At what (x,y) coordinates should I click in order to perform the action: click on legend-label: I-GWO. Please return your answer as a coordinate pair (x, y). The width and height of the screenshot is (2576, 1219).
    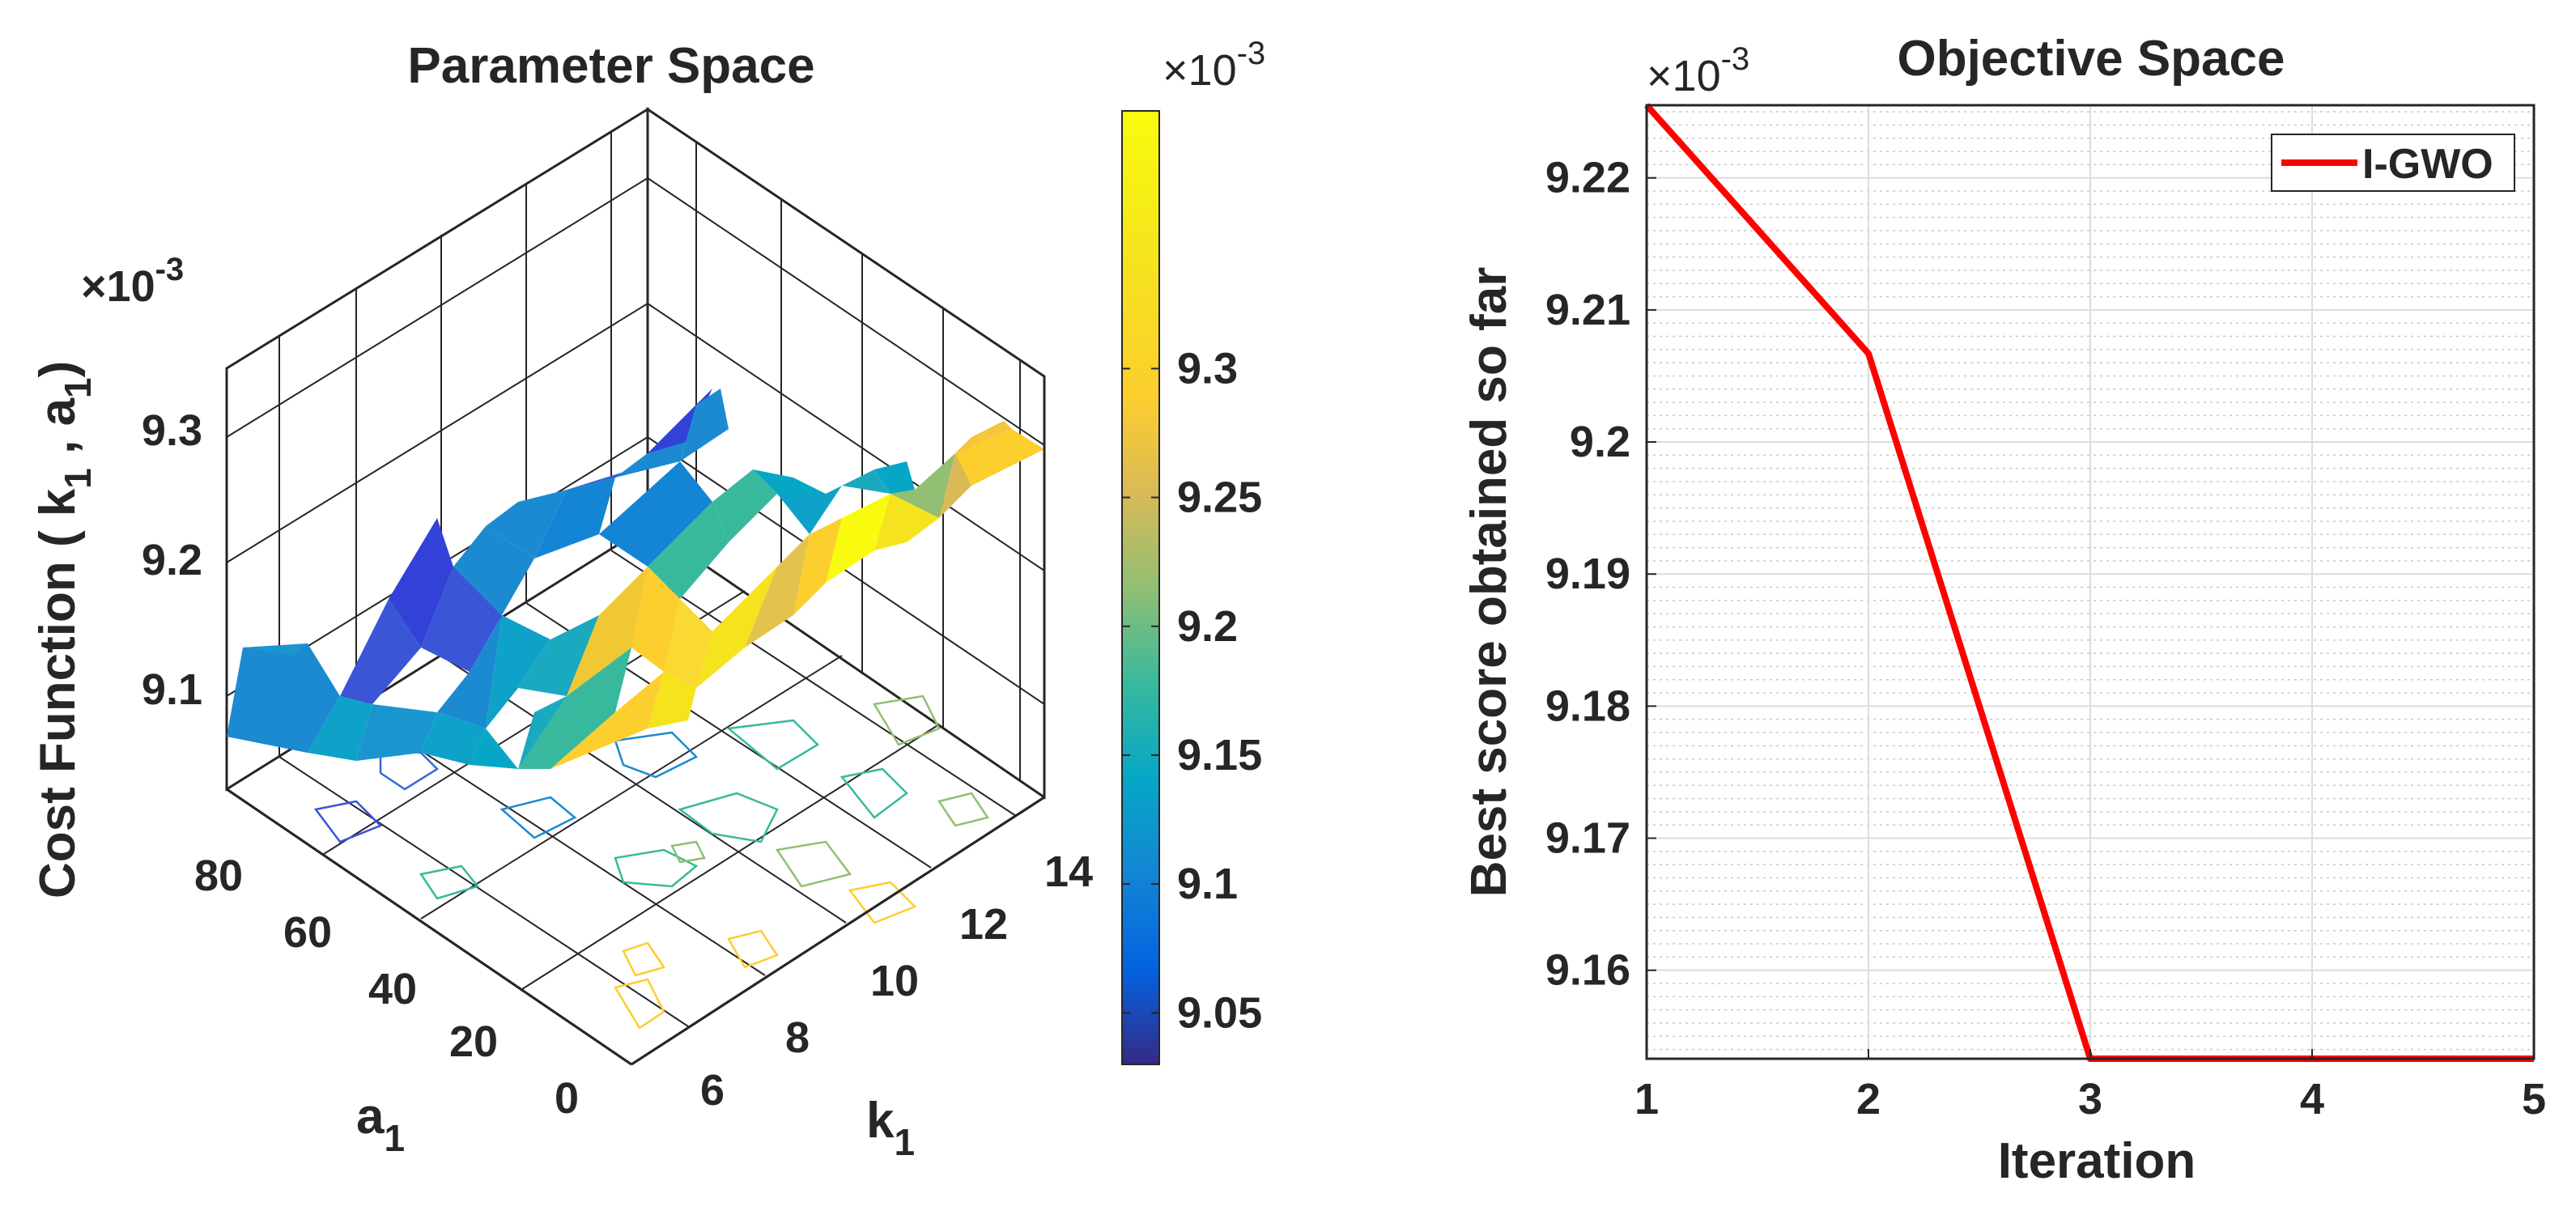
    Looking at the image, I should click on (2427, 164).